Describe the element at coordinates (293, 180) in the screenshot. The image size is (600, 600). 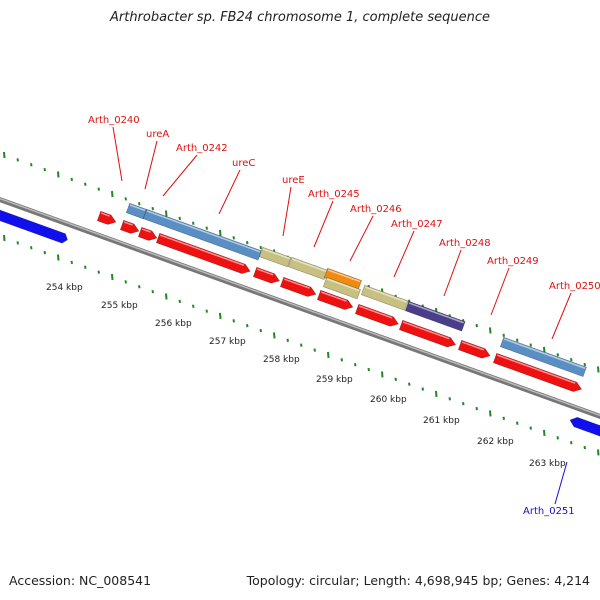
I see `gene-label-uree: ureE` at that location.